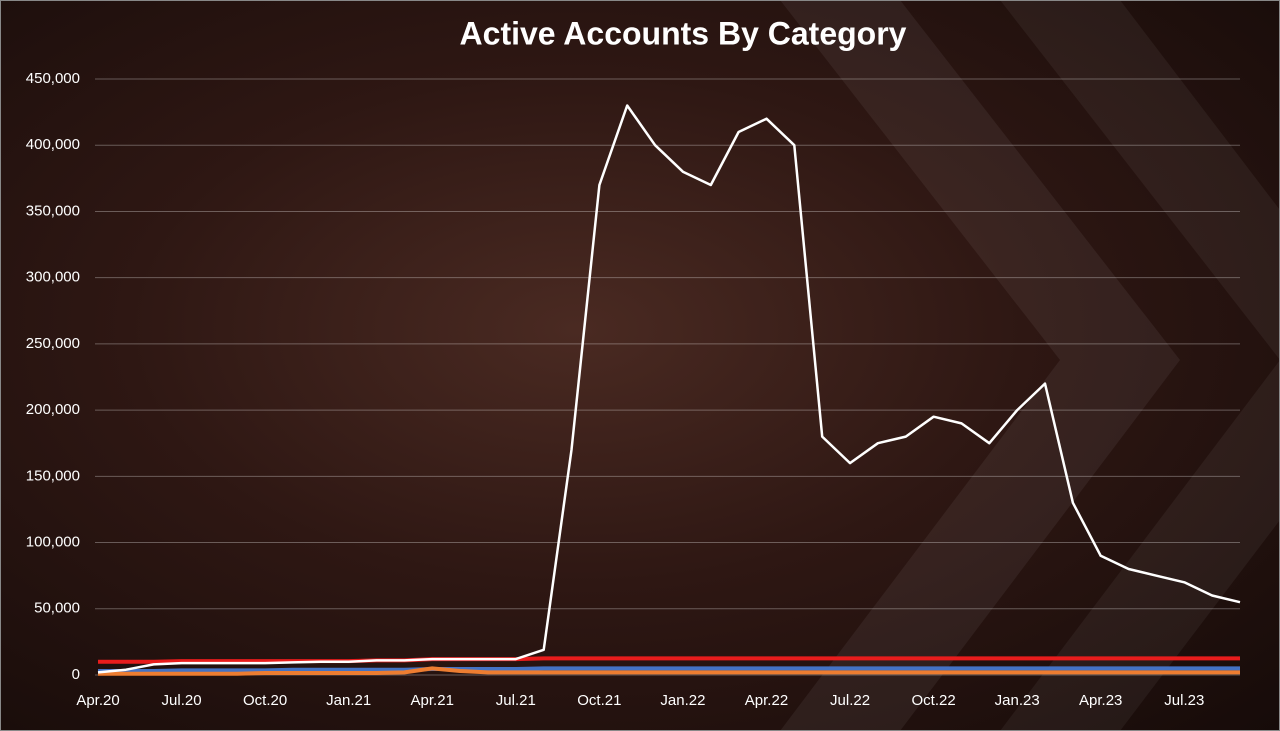 The height and width of the screenshot is (731, 1280). Describe the element at coordinates (348, 700) in the screenshot. I see `x-tick-label: Jan.21` at that location.